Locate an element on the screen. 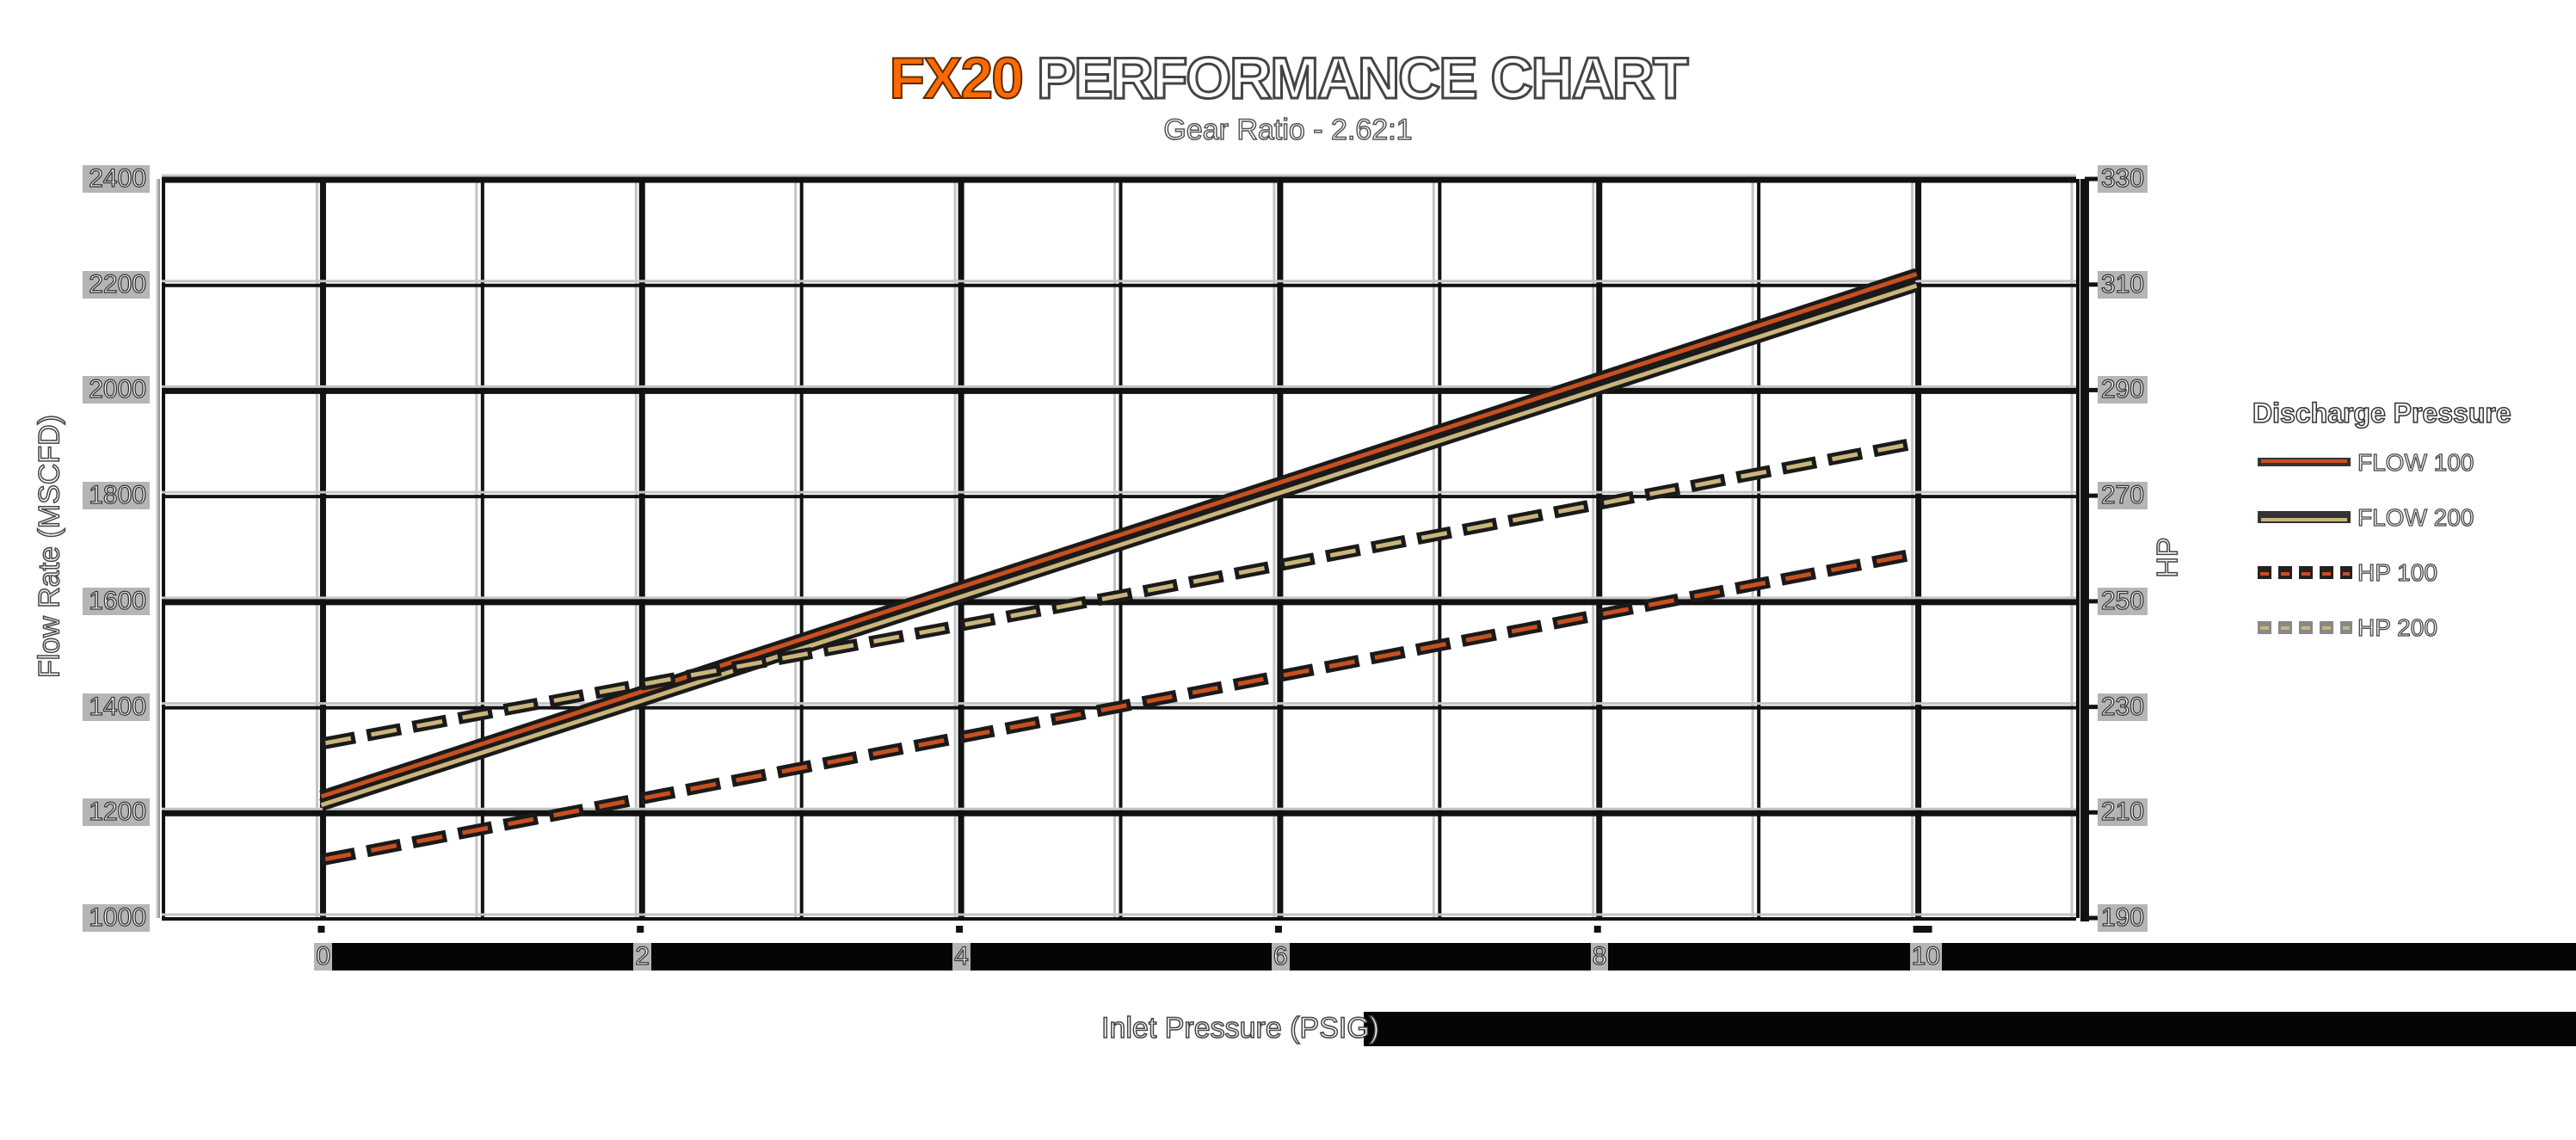 This screenshot has width=2576, height=1140. y-right-axis-title: HP is located at coordinates (2168, 558).